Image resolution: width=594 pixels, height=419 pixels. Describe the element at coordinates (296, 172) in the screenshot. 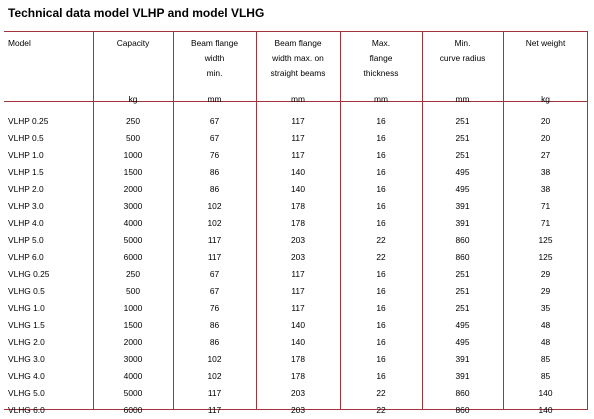

I see `table-row: VLHP 1.5 1500 86 140 16 495 38` at that location.